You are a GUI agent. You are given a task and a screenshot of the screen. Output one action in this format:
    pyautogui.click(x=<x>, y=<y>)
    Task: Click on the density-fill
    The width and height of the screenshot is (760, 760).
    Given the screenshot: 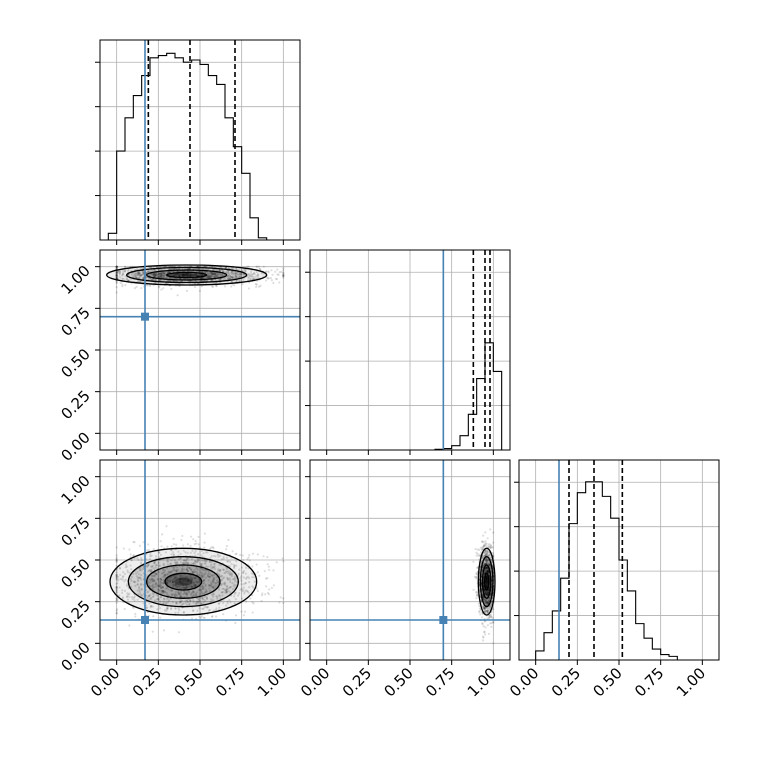 What is the action you would take?
    pyautogui.click(x=486, y=582)
    